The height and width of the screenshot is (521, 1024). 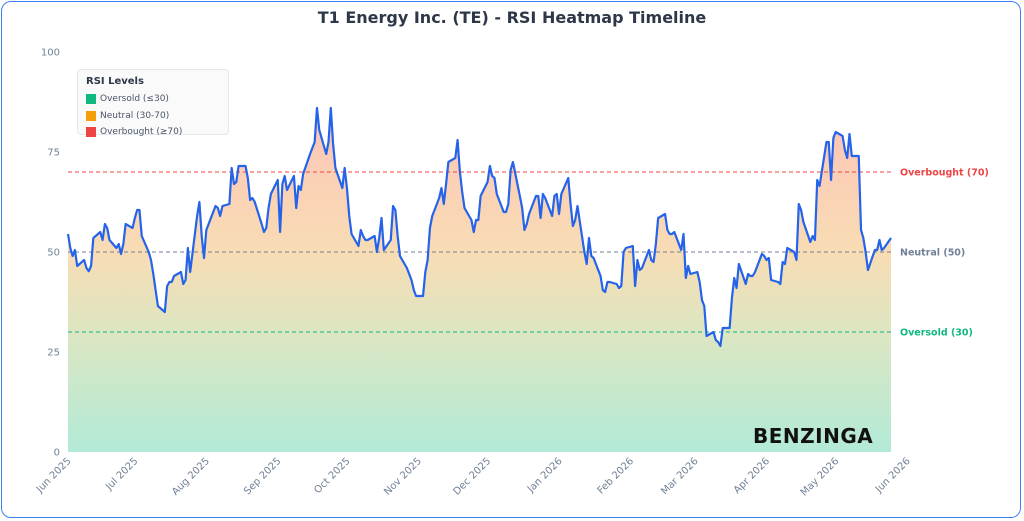 I want to click on x-tick-label: Nov 2025, so click(x=403, y=477).